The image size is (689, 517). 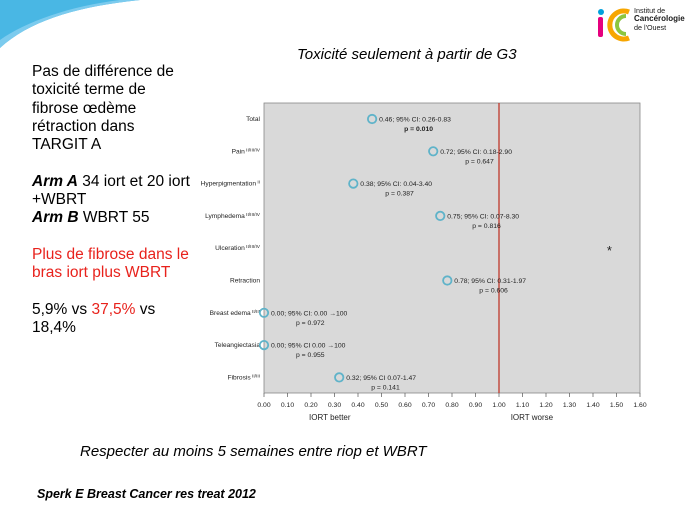 I want to click on x-tick-label: 1.30, so click(x=569, y=405).